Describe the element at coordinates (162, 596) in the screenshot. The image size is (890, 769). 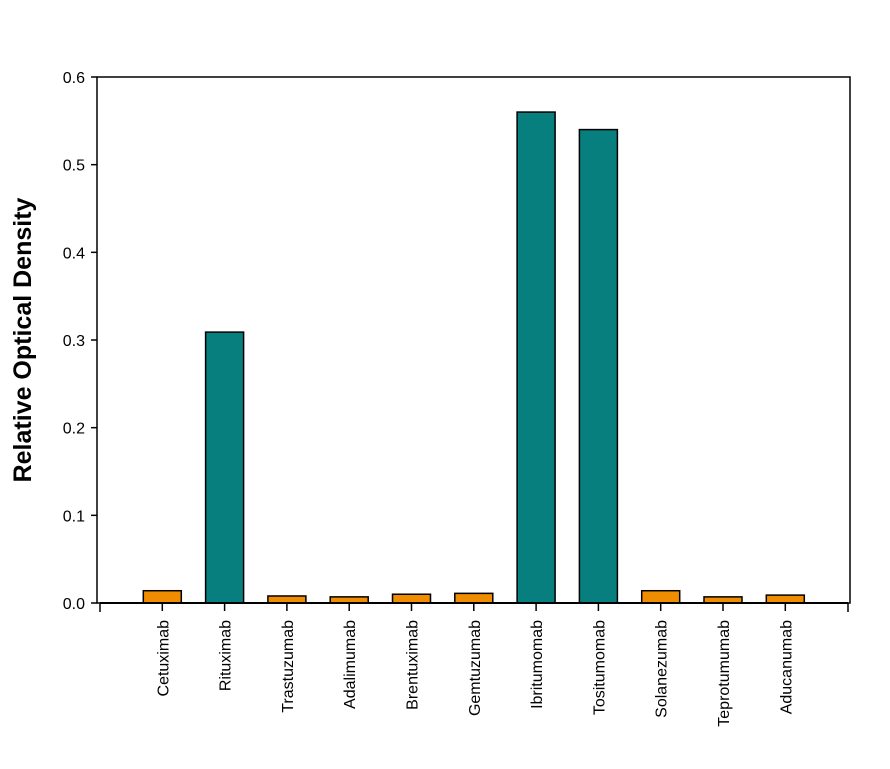
I see `bar-cetuximab` at that location.